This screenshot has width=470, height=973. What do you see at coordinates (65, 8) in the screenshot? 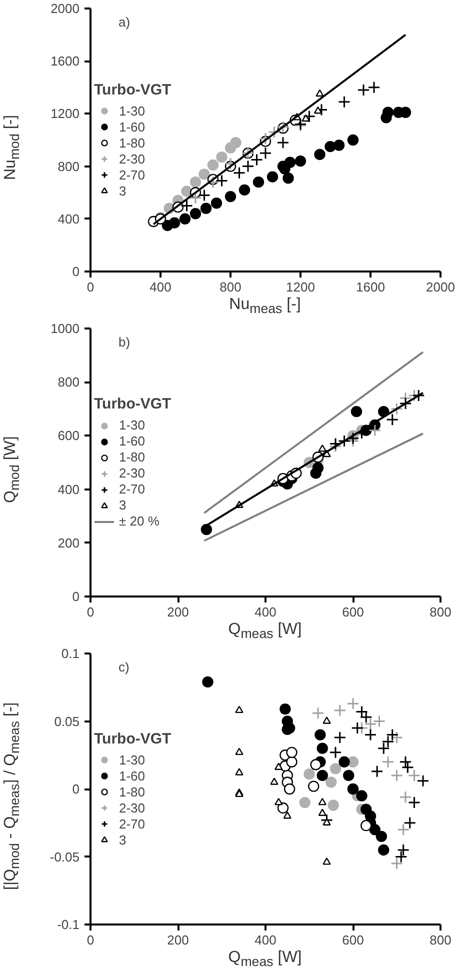
I see `y-tick-label: 2000` at bounding box center [65, 8].